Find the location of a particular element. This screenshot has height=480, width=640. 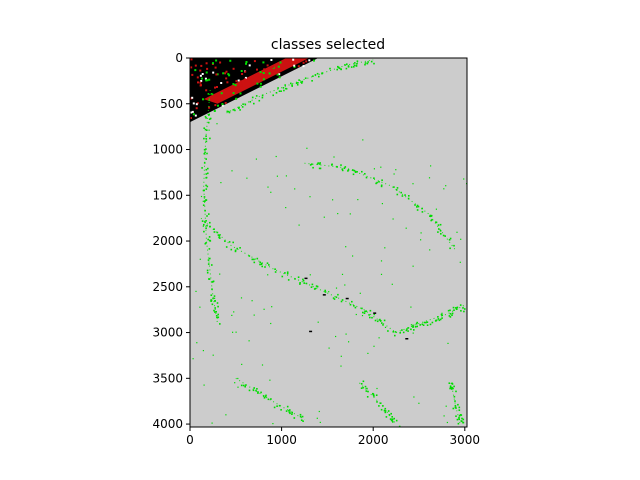

chart-title: classes selected is located at coordinates (328, 45).